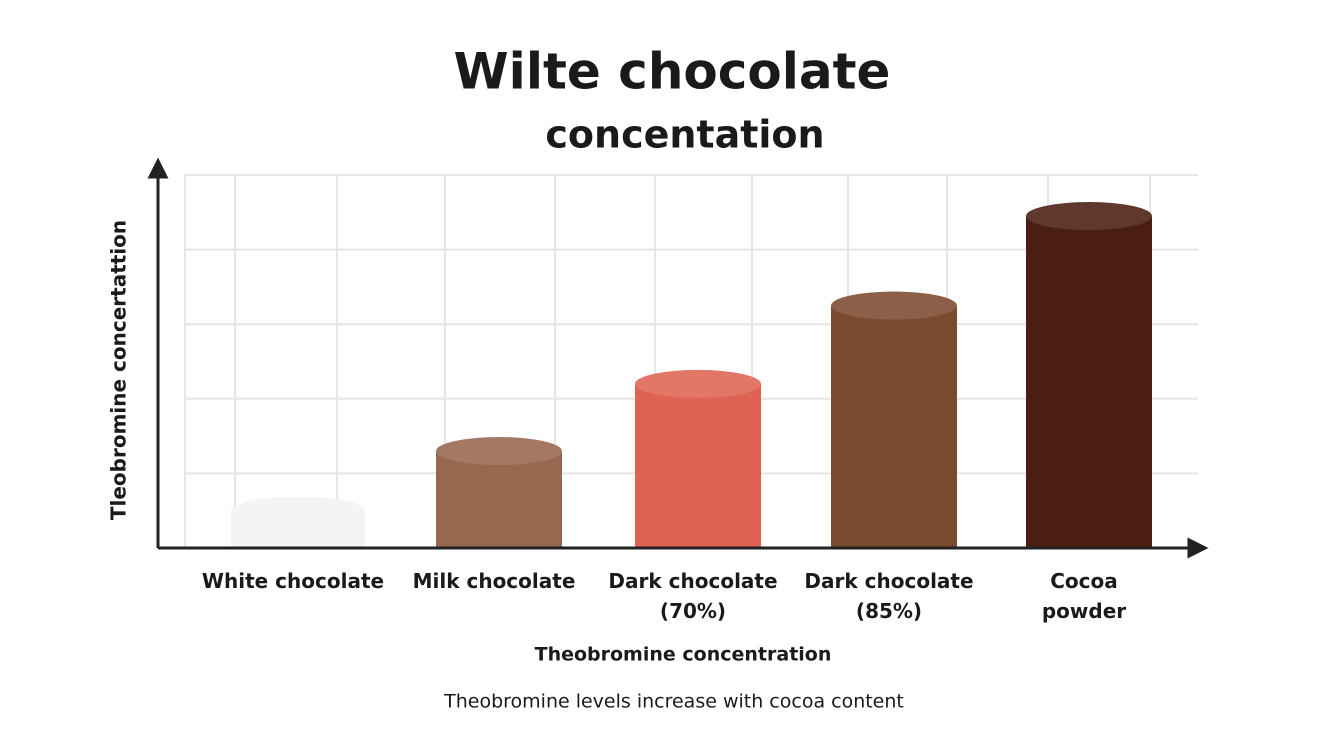 Image resolution: width=1344 pixels, height=752 pixels. Describe the element at coordinates (672, 72) in the screenshot. I see `chart-title: Wilte chocolate` at that location.